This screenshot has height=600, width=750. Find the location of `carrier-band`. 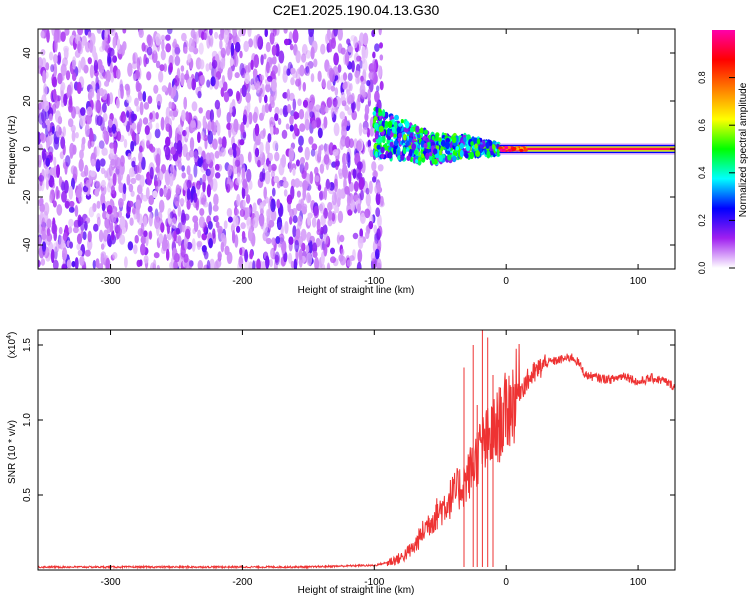

carrier-band is located at coordinates (587, 151).